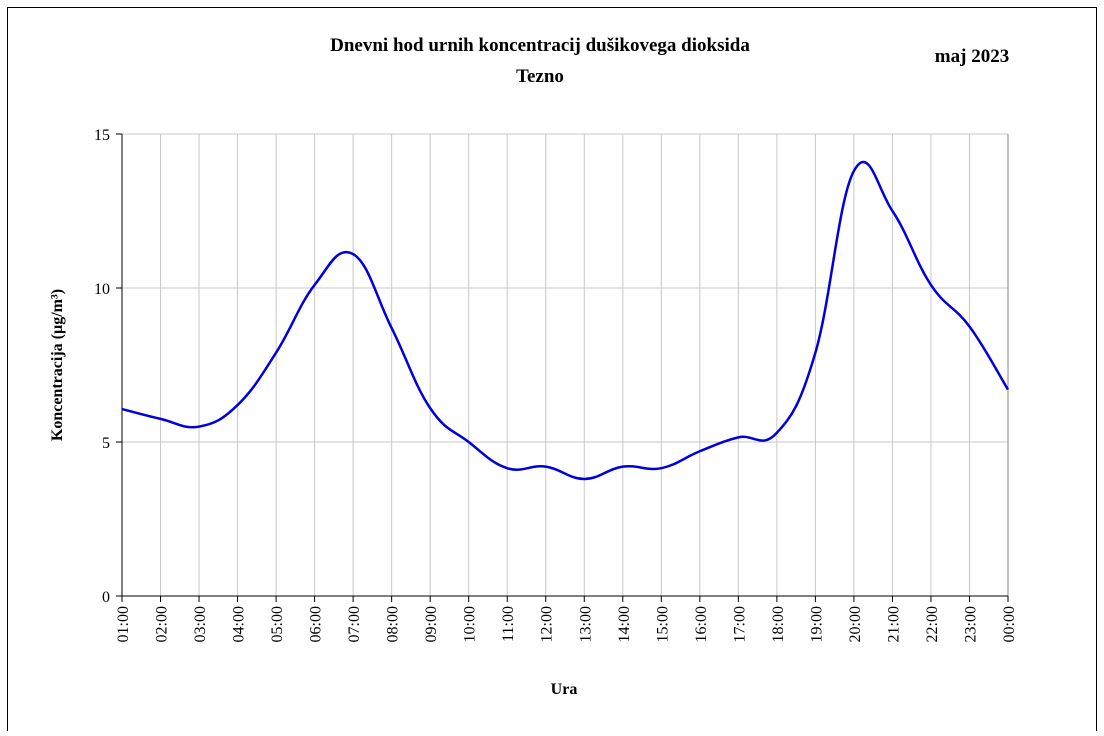 This screenshot has width=1104, height=736. Describe the element at coordinates (564, 689) in the screenshot. I see `x-axis-label: Ura` at that location.